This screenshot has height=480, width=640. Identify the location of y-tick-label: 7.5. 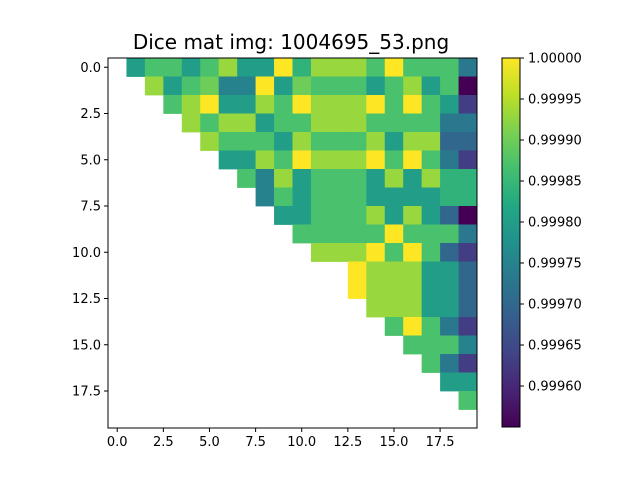
(90, 207).